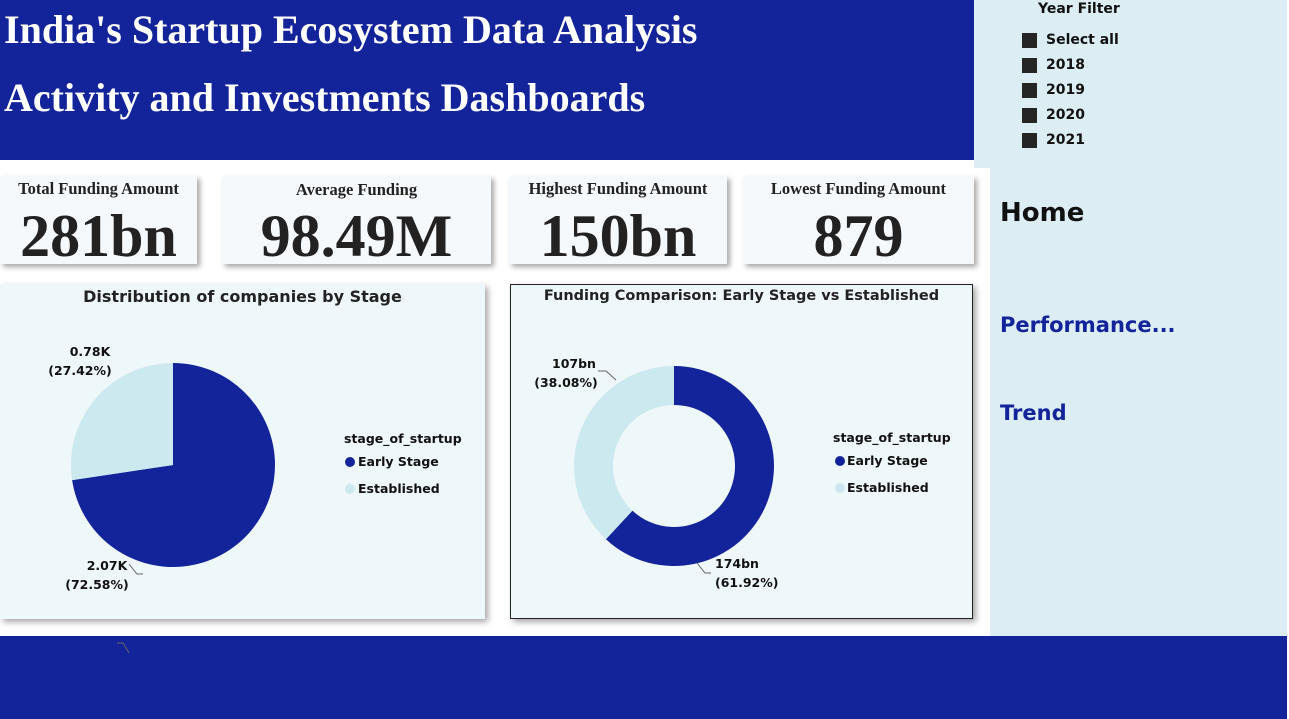  What do you see at coordinates (325, 97) in the screenshot?
I see `dashboard-subtitle: Activity and Investments Dashboards` at bounding box center [325, 97].